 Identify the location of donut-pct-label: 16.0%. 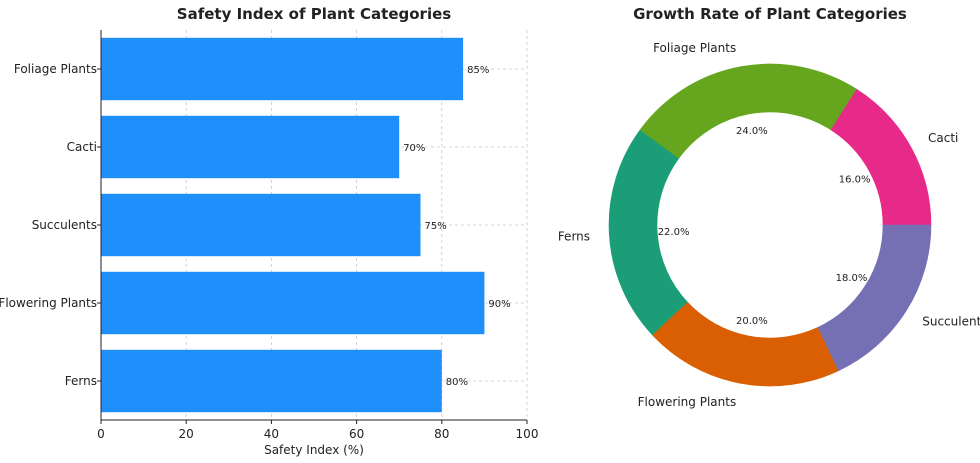
(855, 179).